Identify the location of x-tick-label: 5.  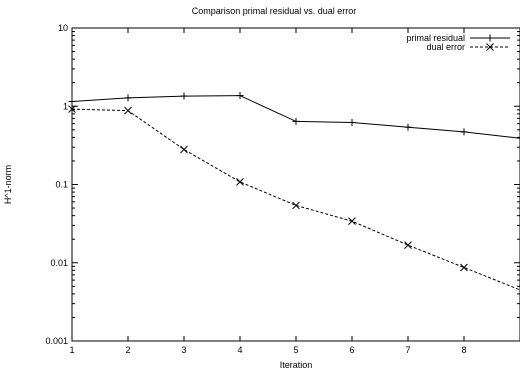
(295, 350).